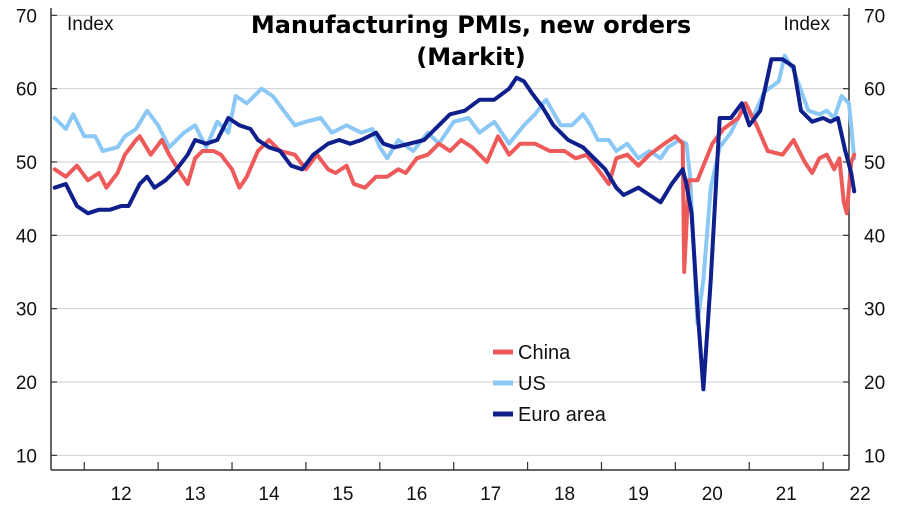 The width and height of the screenshot is (900, 510). Describe the element at coordinates (874, 163) in the screenshot. I see `y-tick-right-50: 50` at that location.